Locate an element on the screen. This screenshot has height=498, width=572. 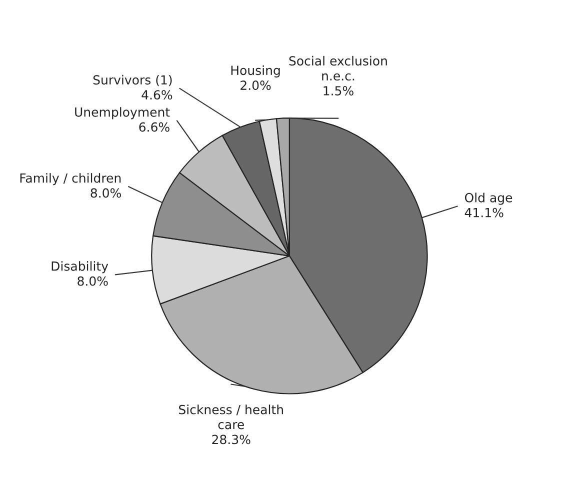
data-label: 4.6% is located at coordinates (157, 95).